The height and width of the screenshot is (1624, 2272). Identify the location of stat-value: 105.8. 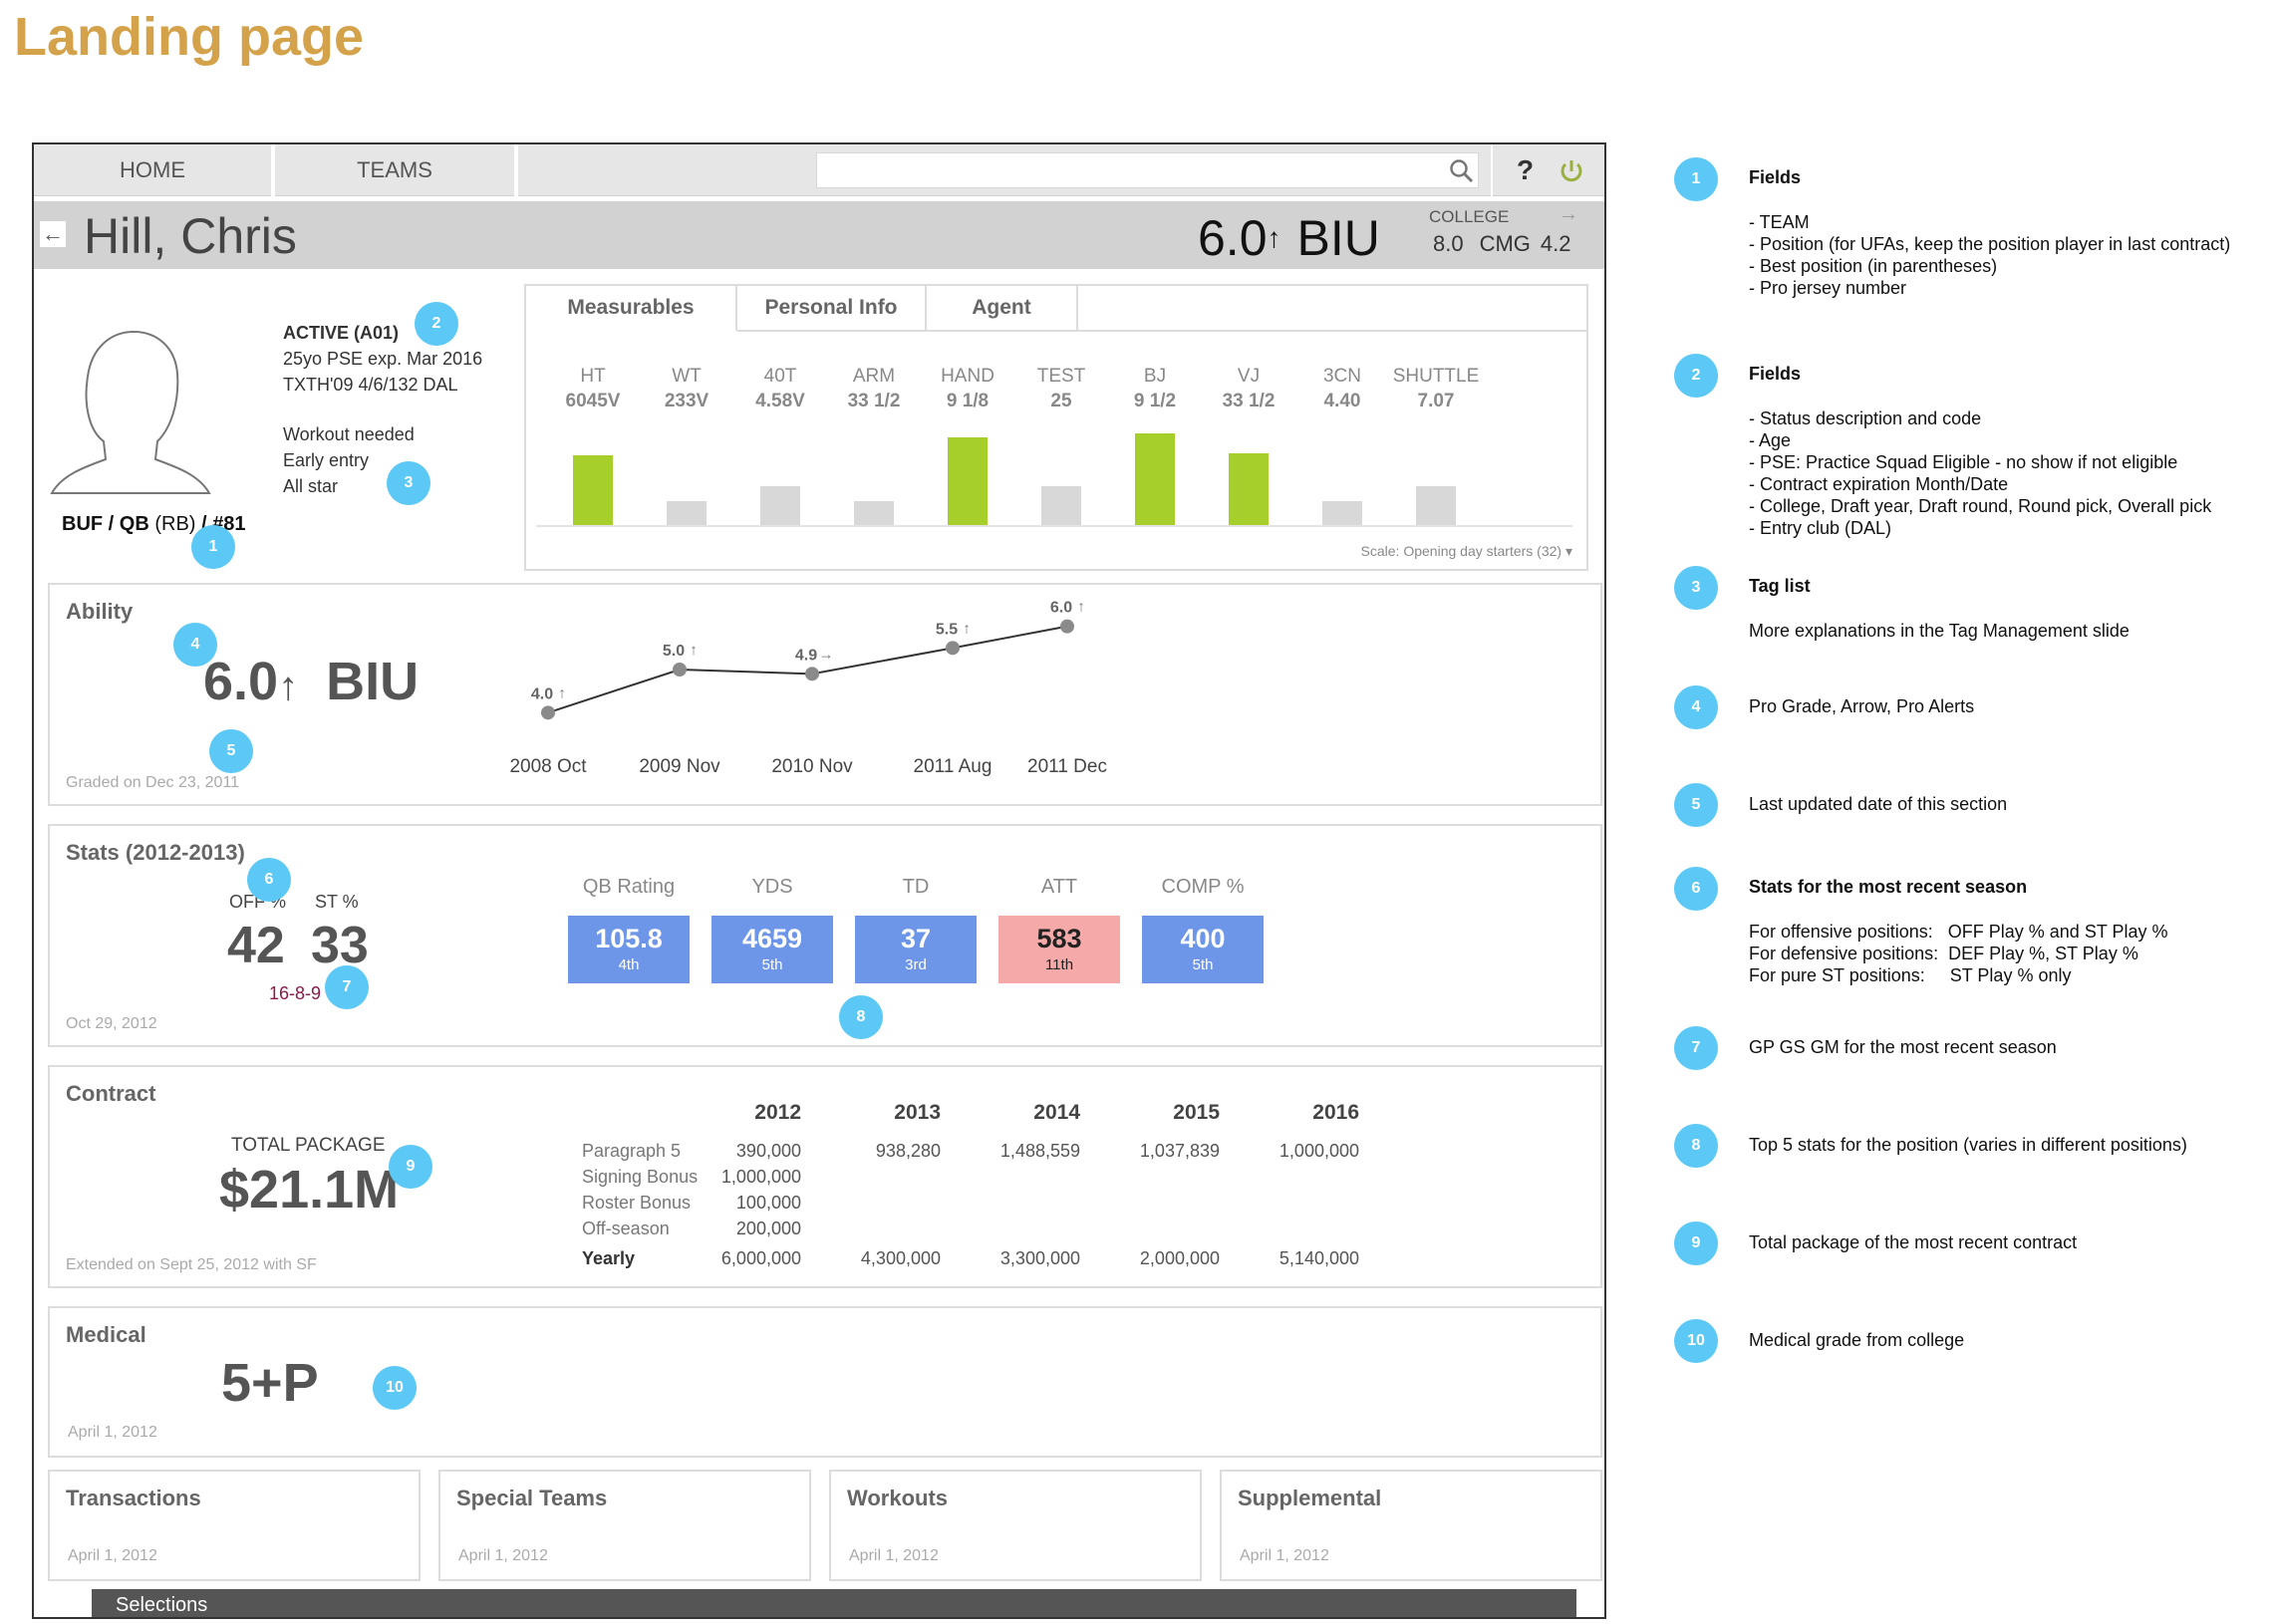
(629, 939).